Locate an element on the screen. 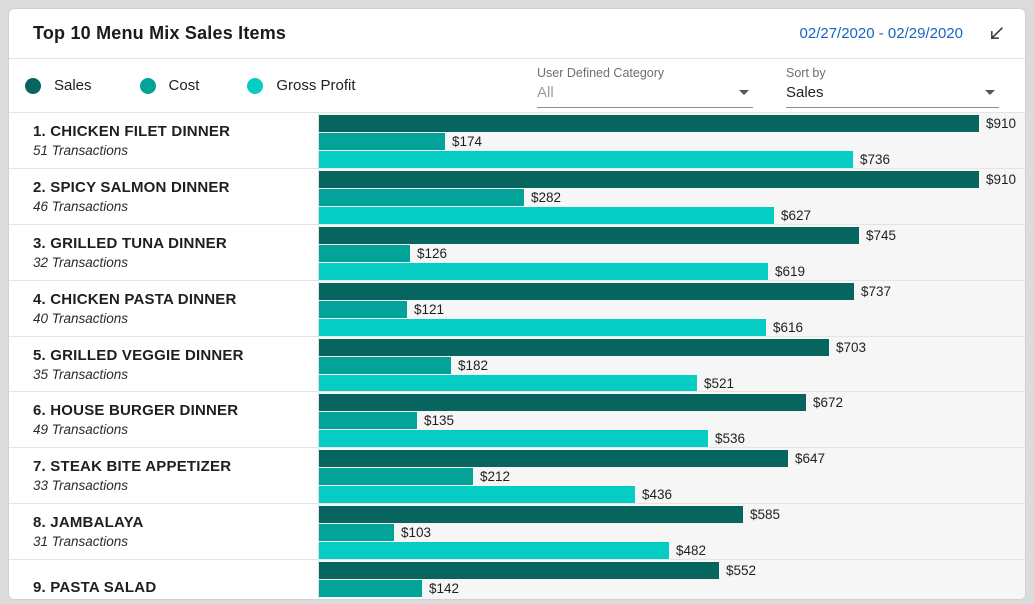  sort-by-label: Sort by is located at coordinates (806, 73).